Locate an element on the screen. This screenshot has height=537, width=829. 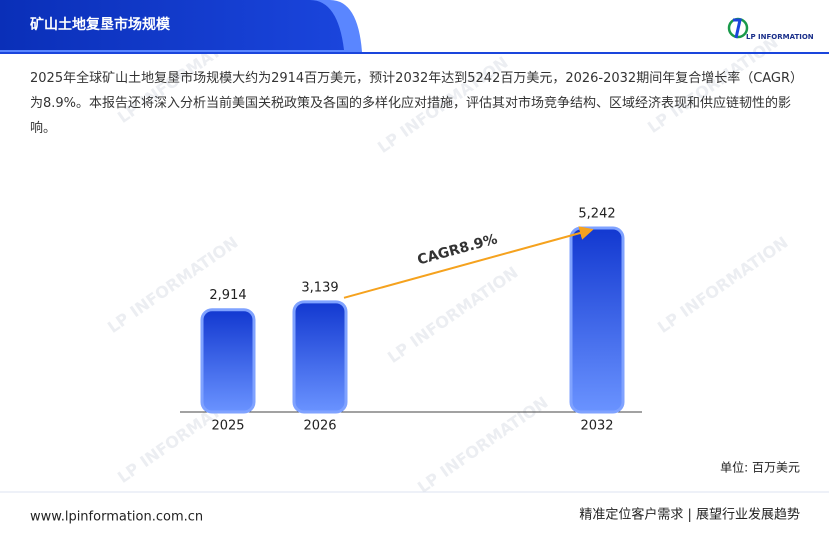
x-tick-label: 2032 is located at coordinates (596, 426).